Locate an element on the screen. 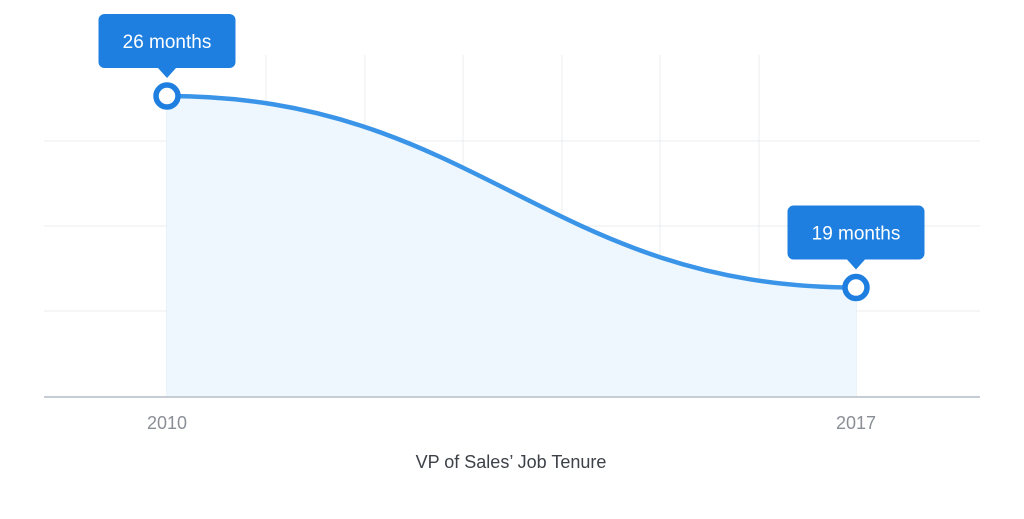  callout-label: 19 months is located at coordinates (856, 234).